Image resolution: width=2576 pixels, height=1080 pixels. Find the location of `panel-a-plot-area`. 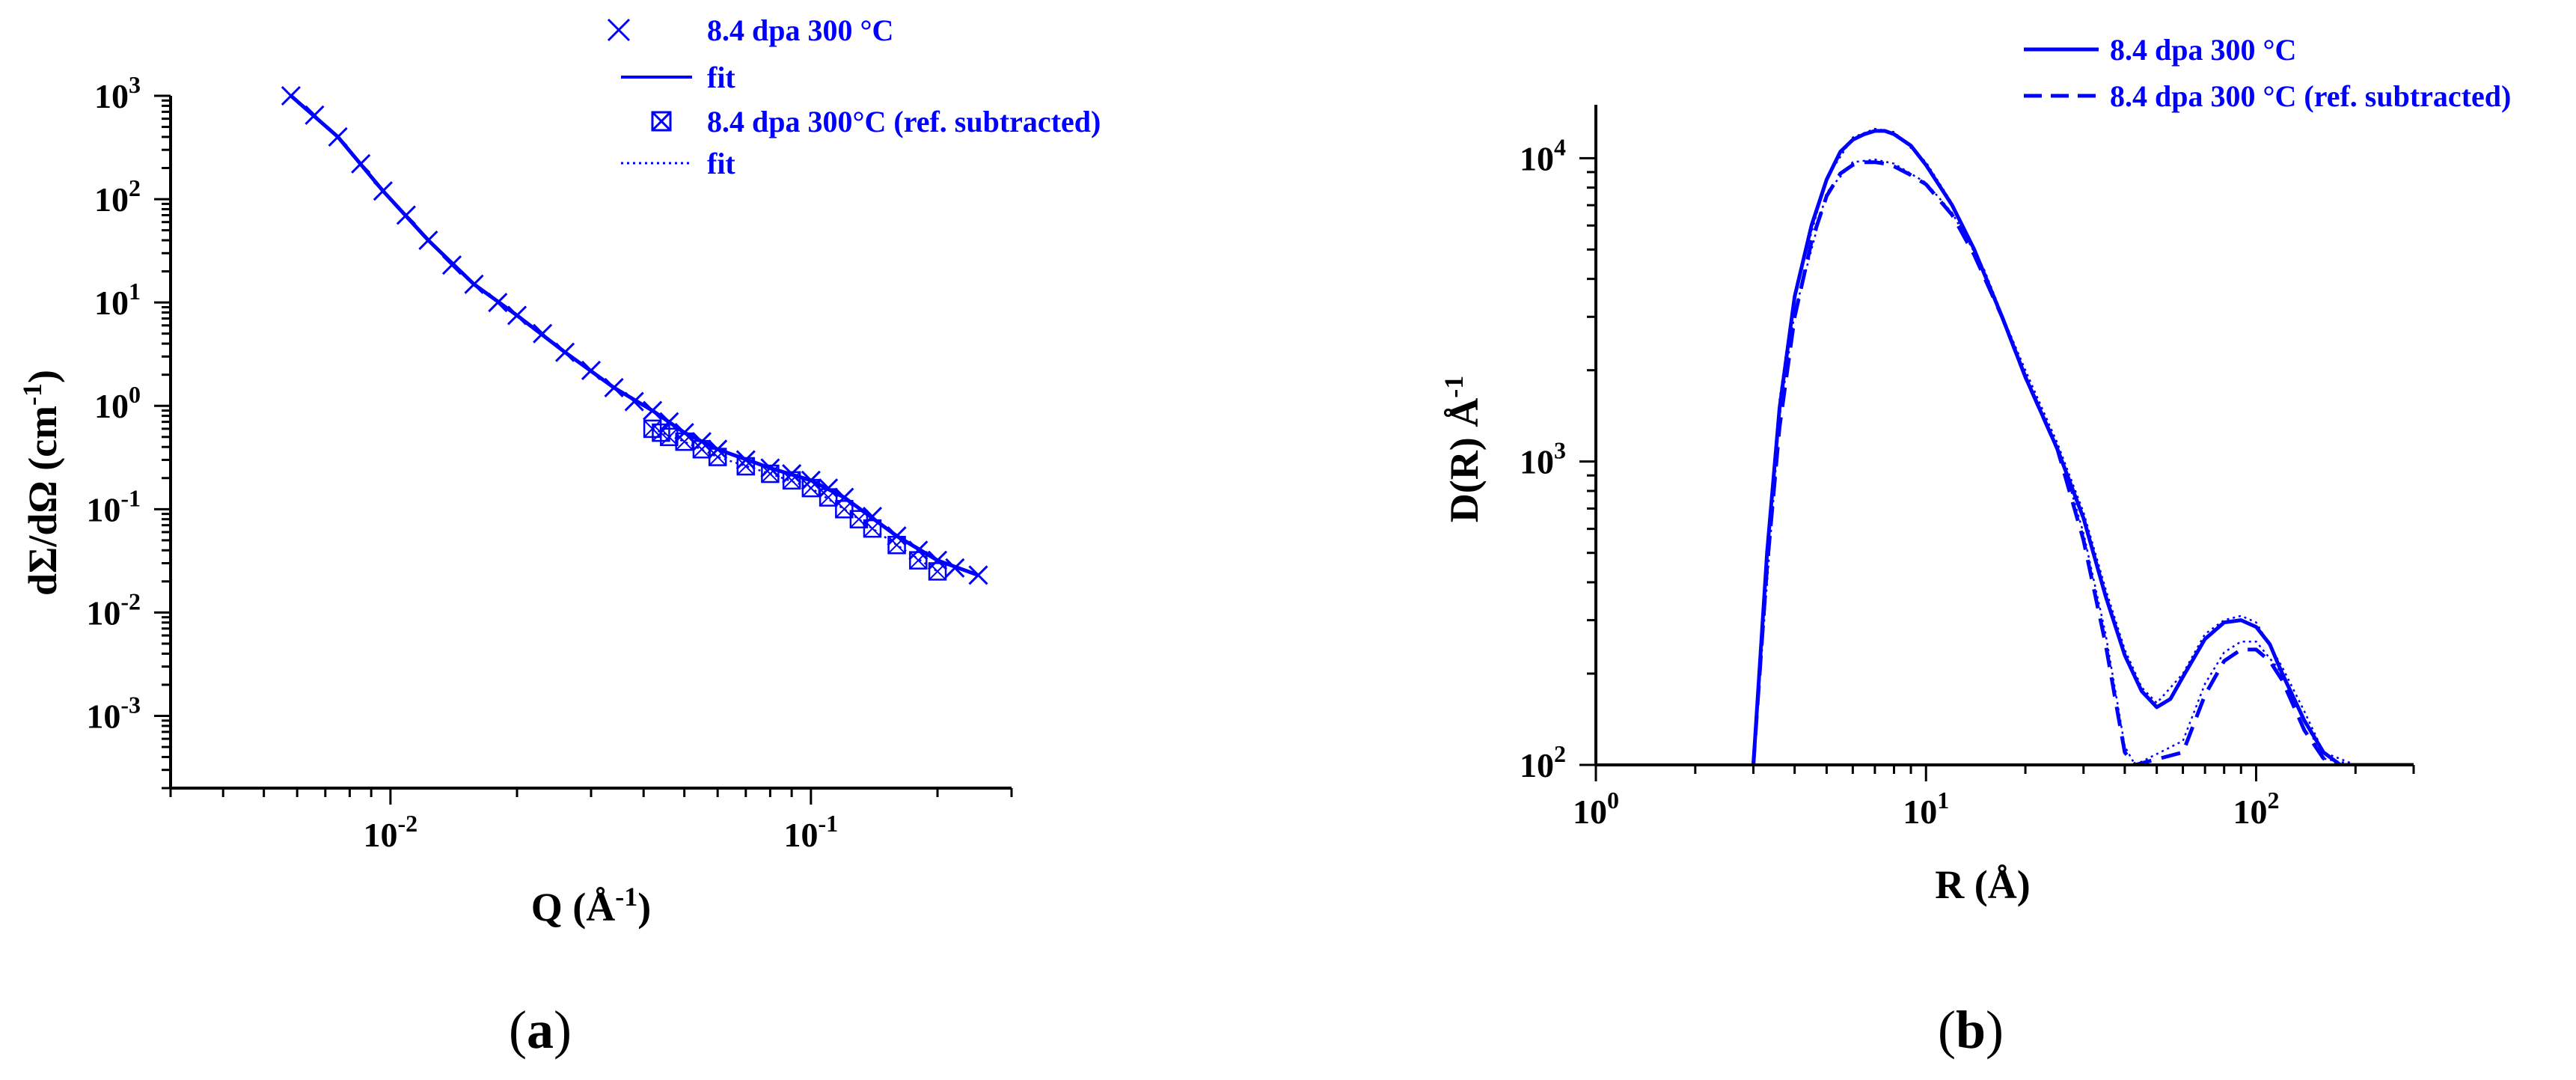

panel-a-plot-area is located at coordinates (634, 335).